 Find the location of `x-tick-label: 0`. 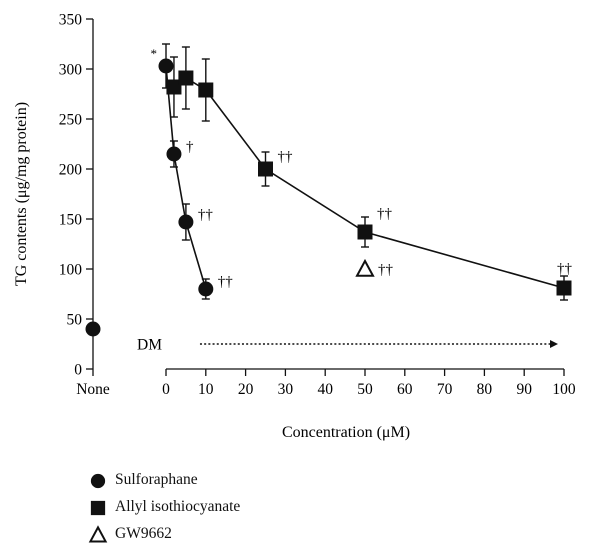

x-tick-label: 0 is located at coordinates (166, 389).